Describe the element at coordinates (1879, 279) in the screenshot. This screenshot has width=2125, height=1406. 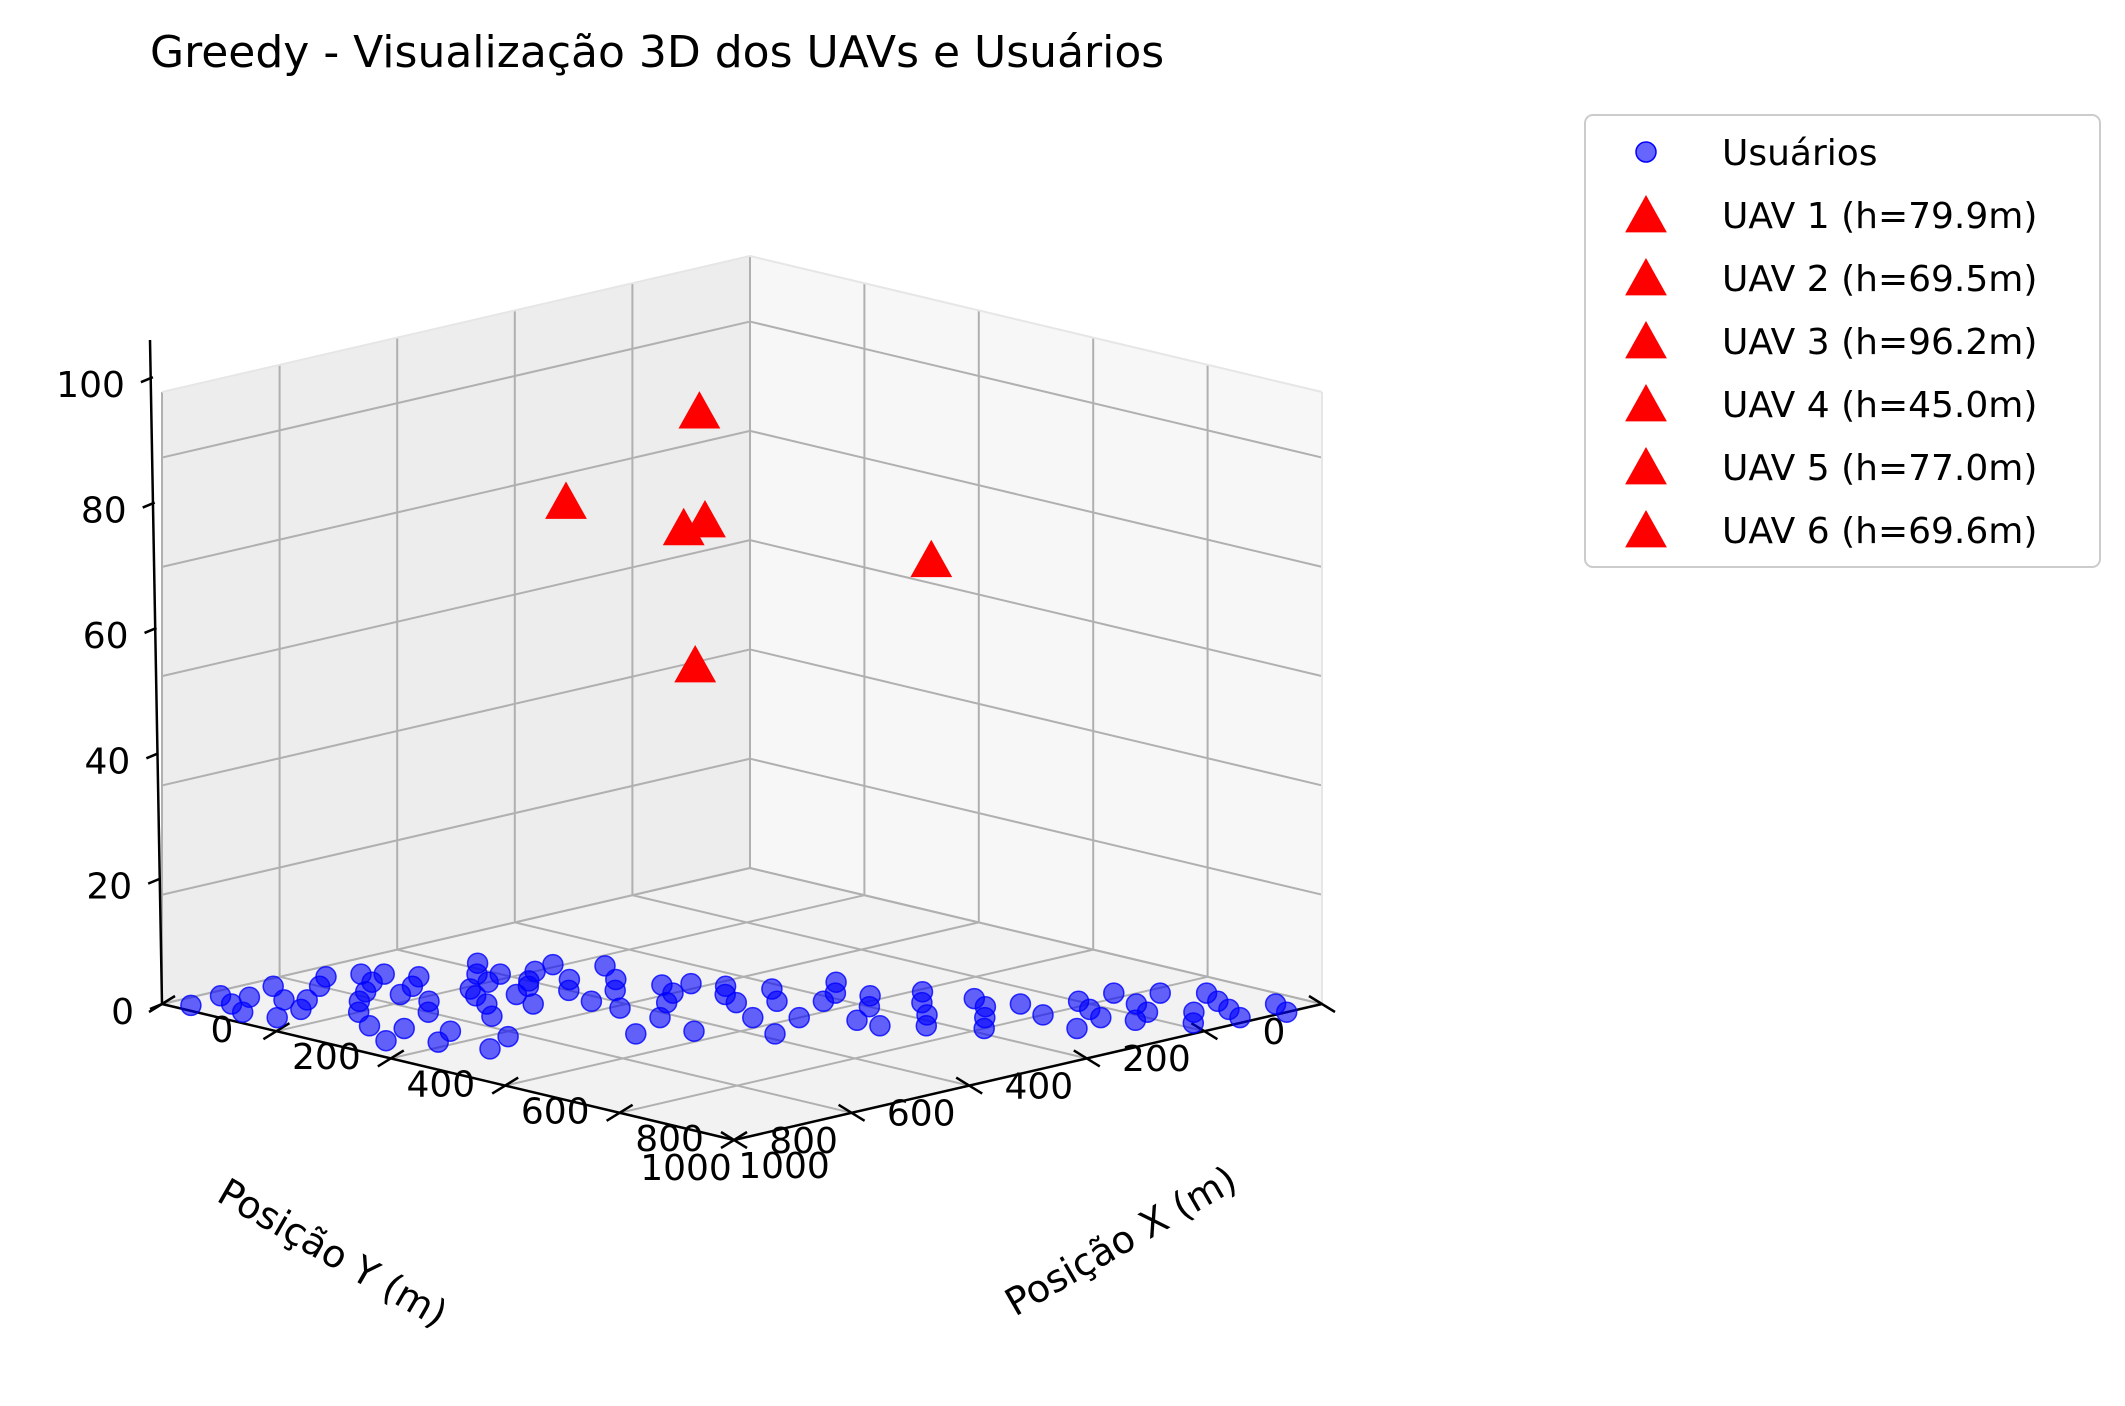
I see `legend-entry-label: UAV 2 (h=69.5m)` at that location.